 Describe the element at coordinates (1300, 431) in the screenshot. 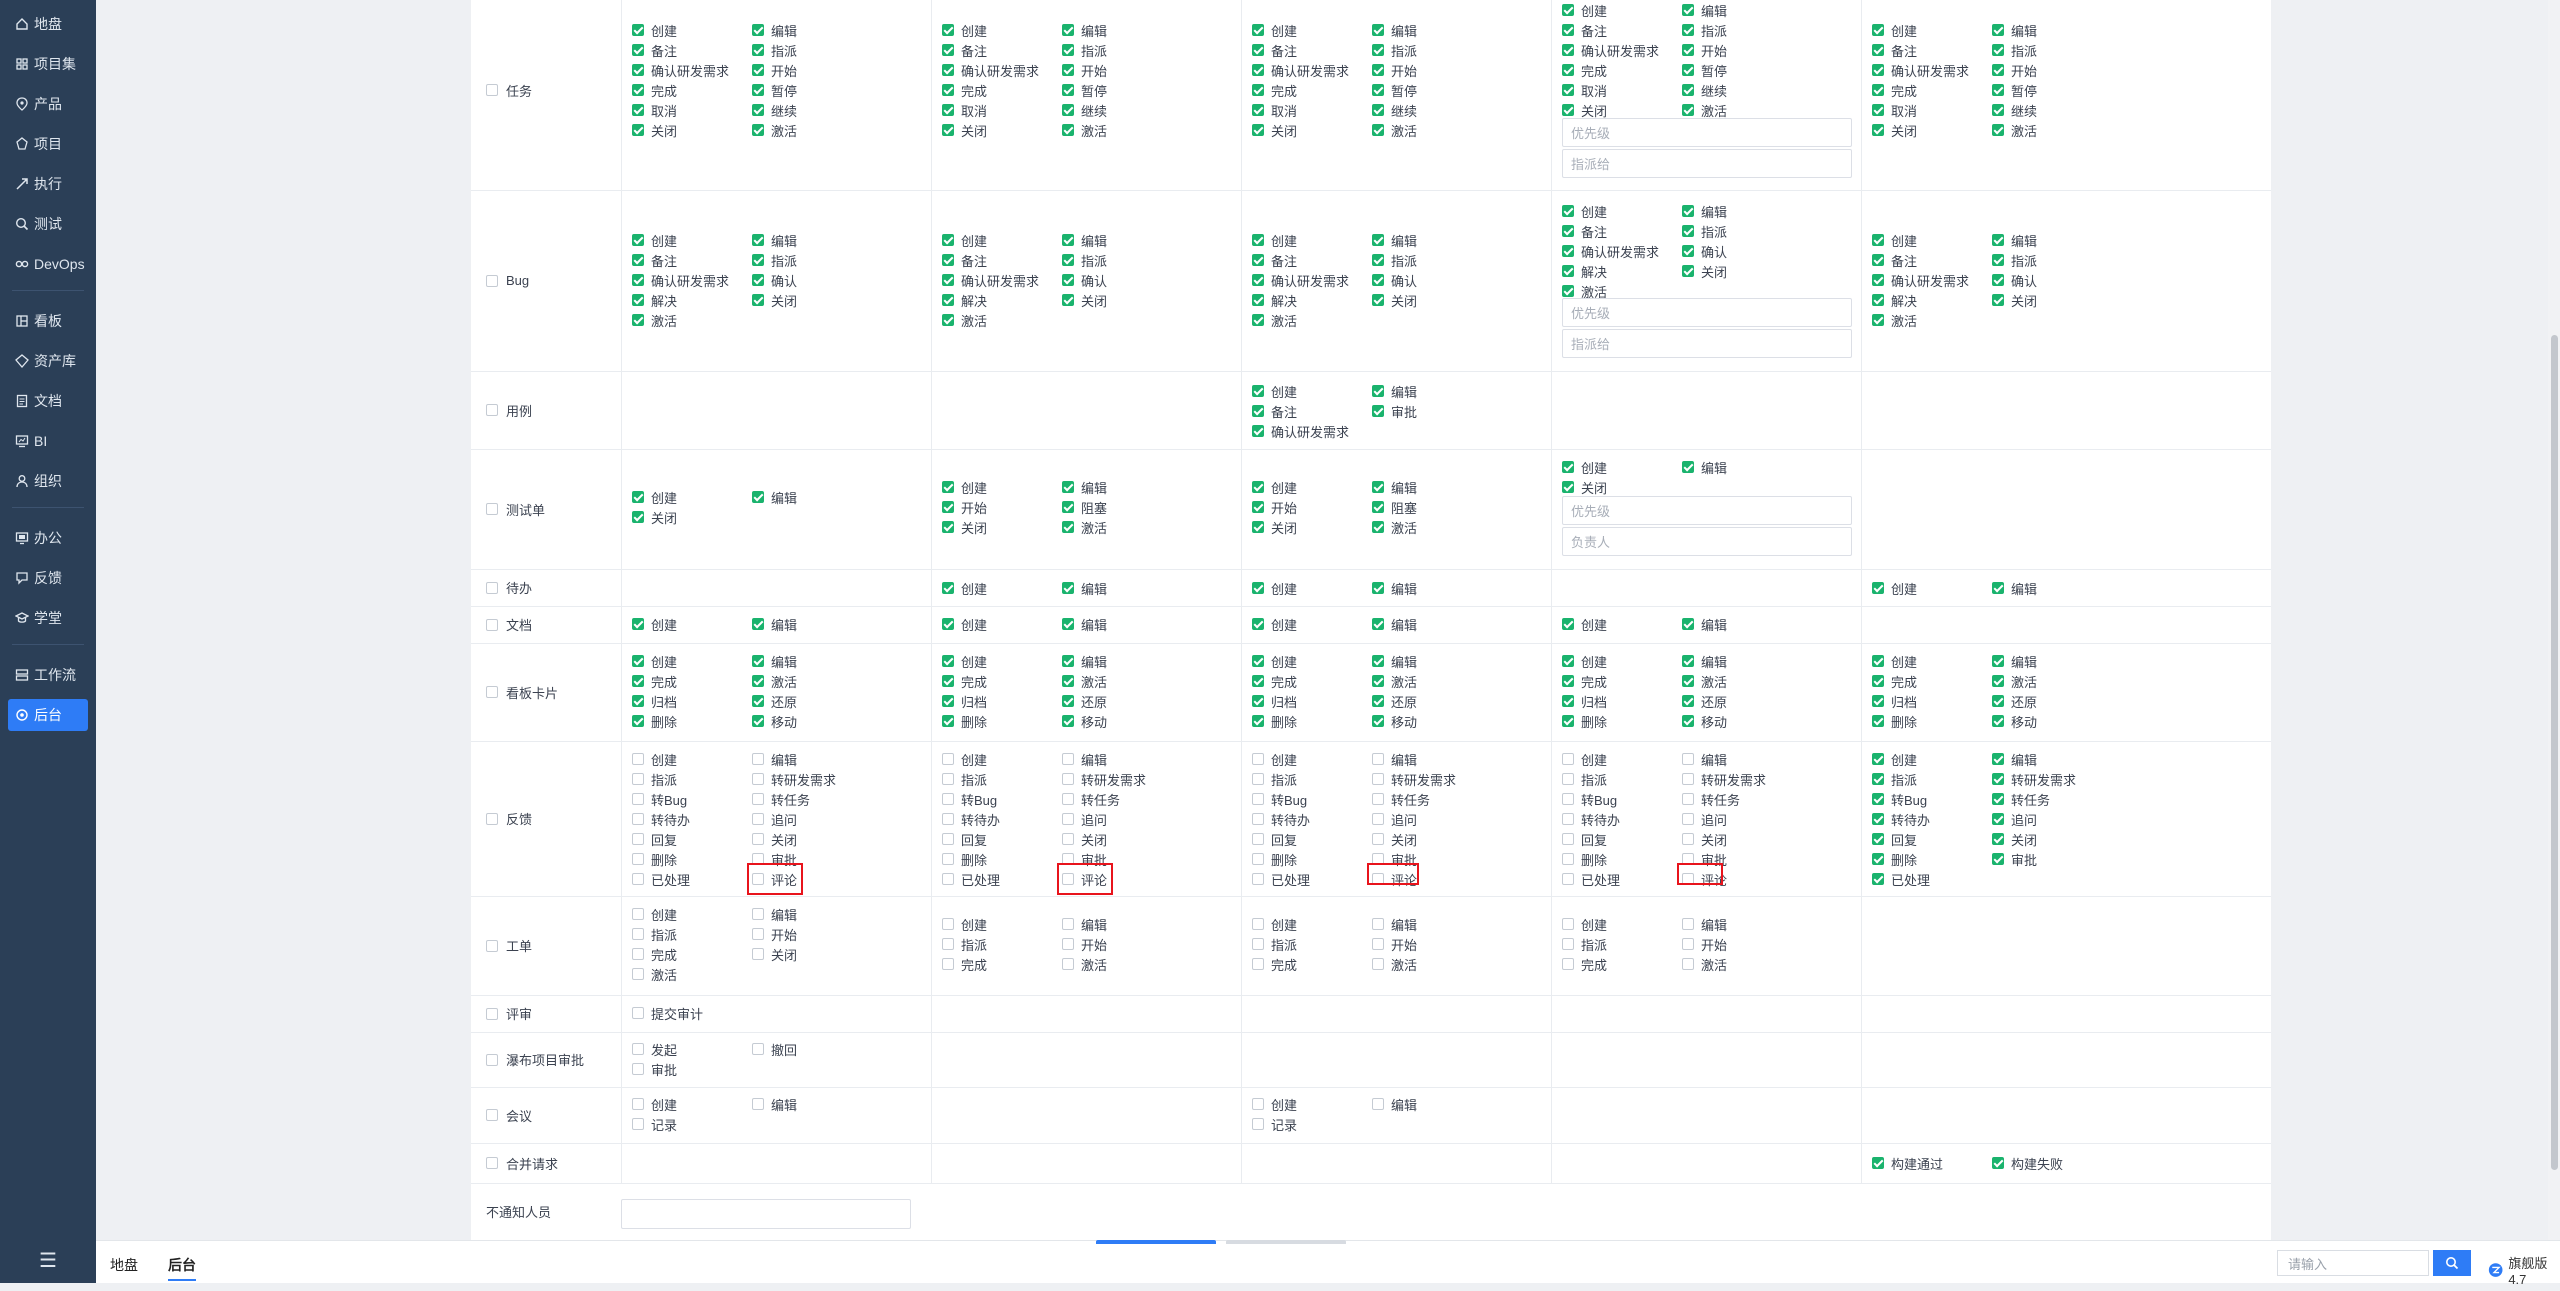

I see `action-option: 确认研发需求` at that location.